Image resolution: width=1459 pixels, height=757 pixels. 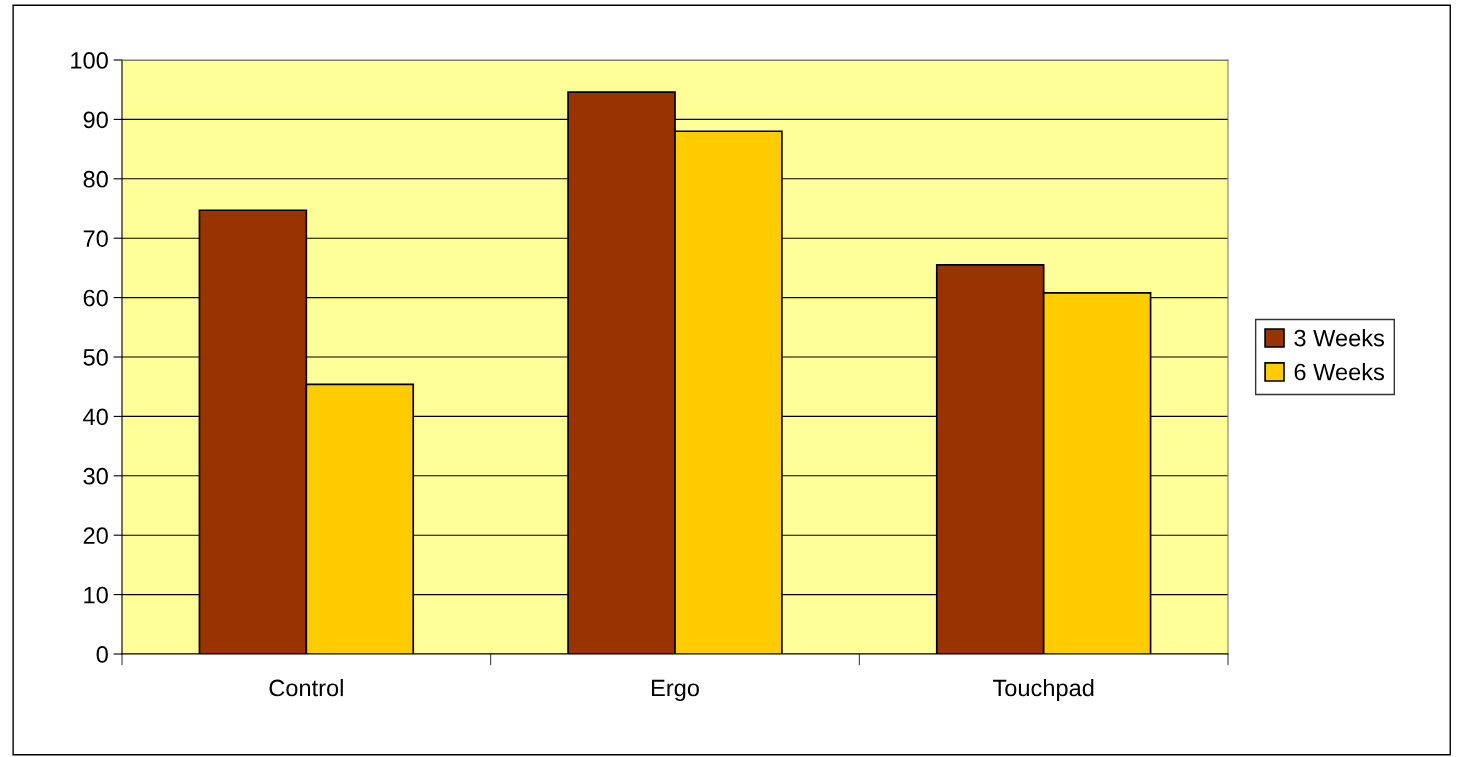 What do you see at coordinates (1339, 338) in the screenshot?
I see `legend-label: 3 Weeks` at bounding box center [1339, 338].